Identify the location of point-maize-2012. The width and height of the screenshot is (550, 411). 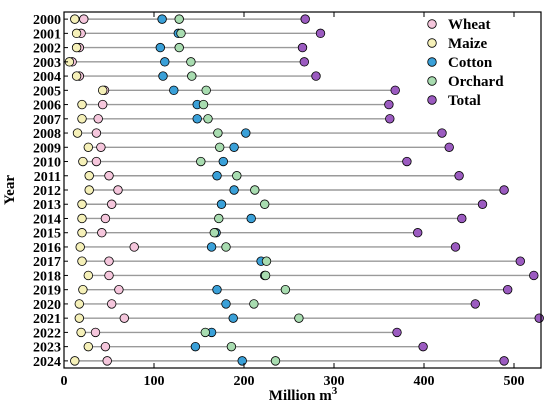
(89, 190).